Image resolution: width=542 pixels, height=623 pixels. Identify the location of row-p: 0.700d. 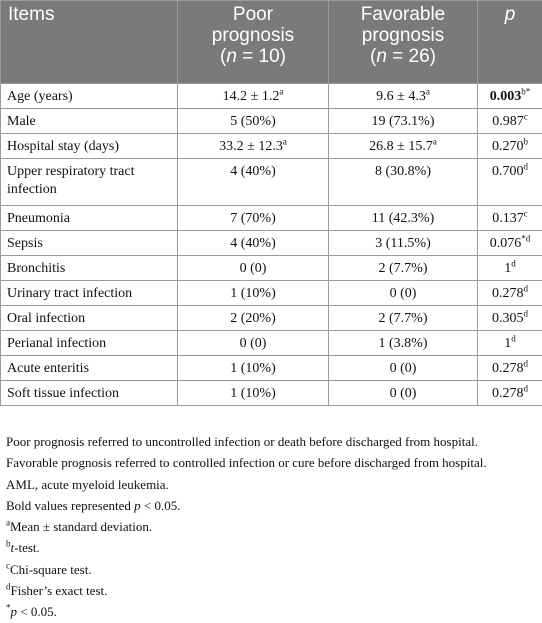
(510, 182).